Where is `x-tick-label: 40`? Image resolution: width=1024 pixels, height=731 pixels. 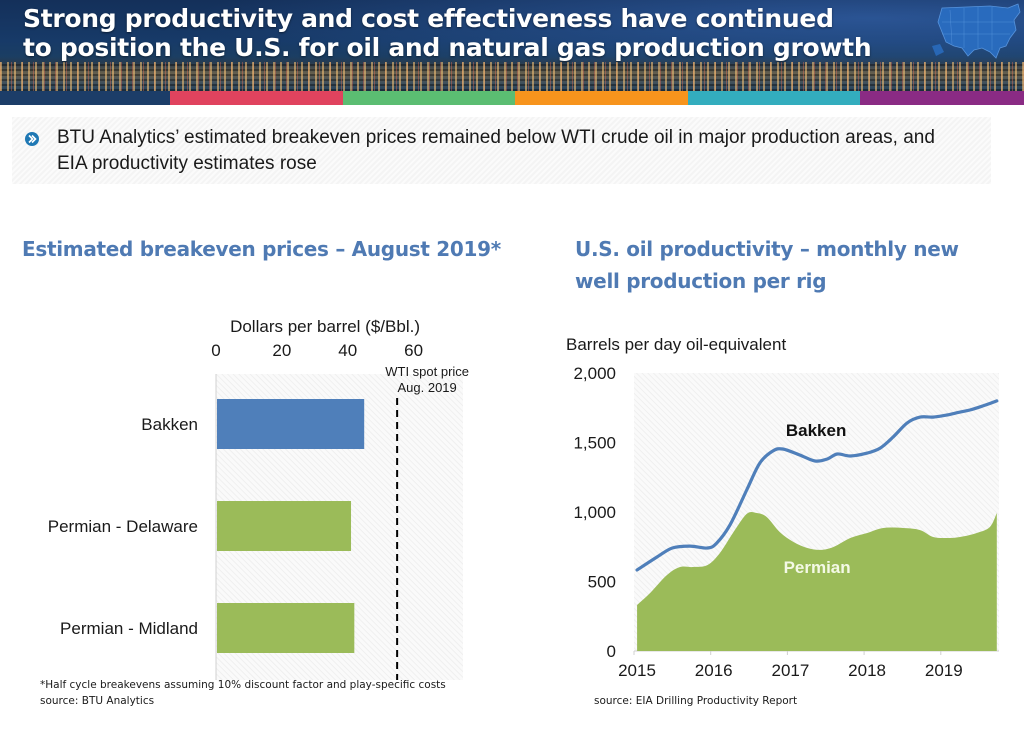
x-tick-label: 40 is located at coordinates (347, 350).